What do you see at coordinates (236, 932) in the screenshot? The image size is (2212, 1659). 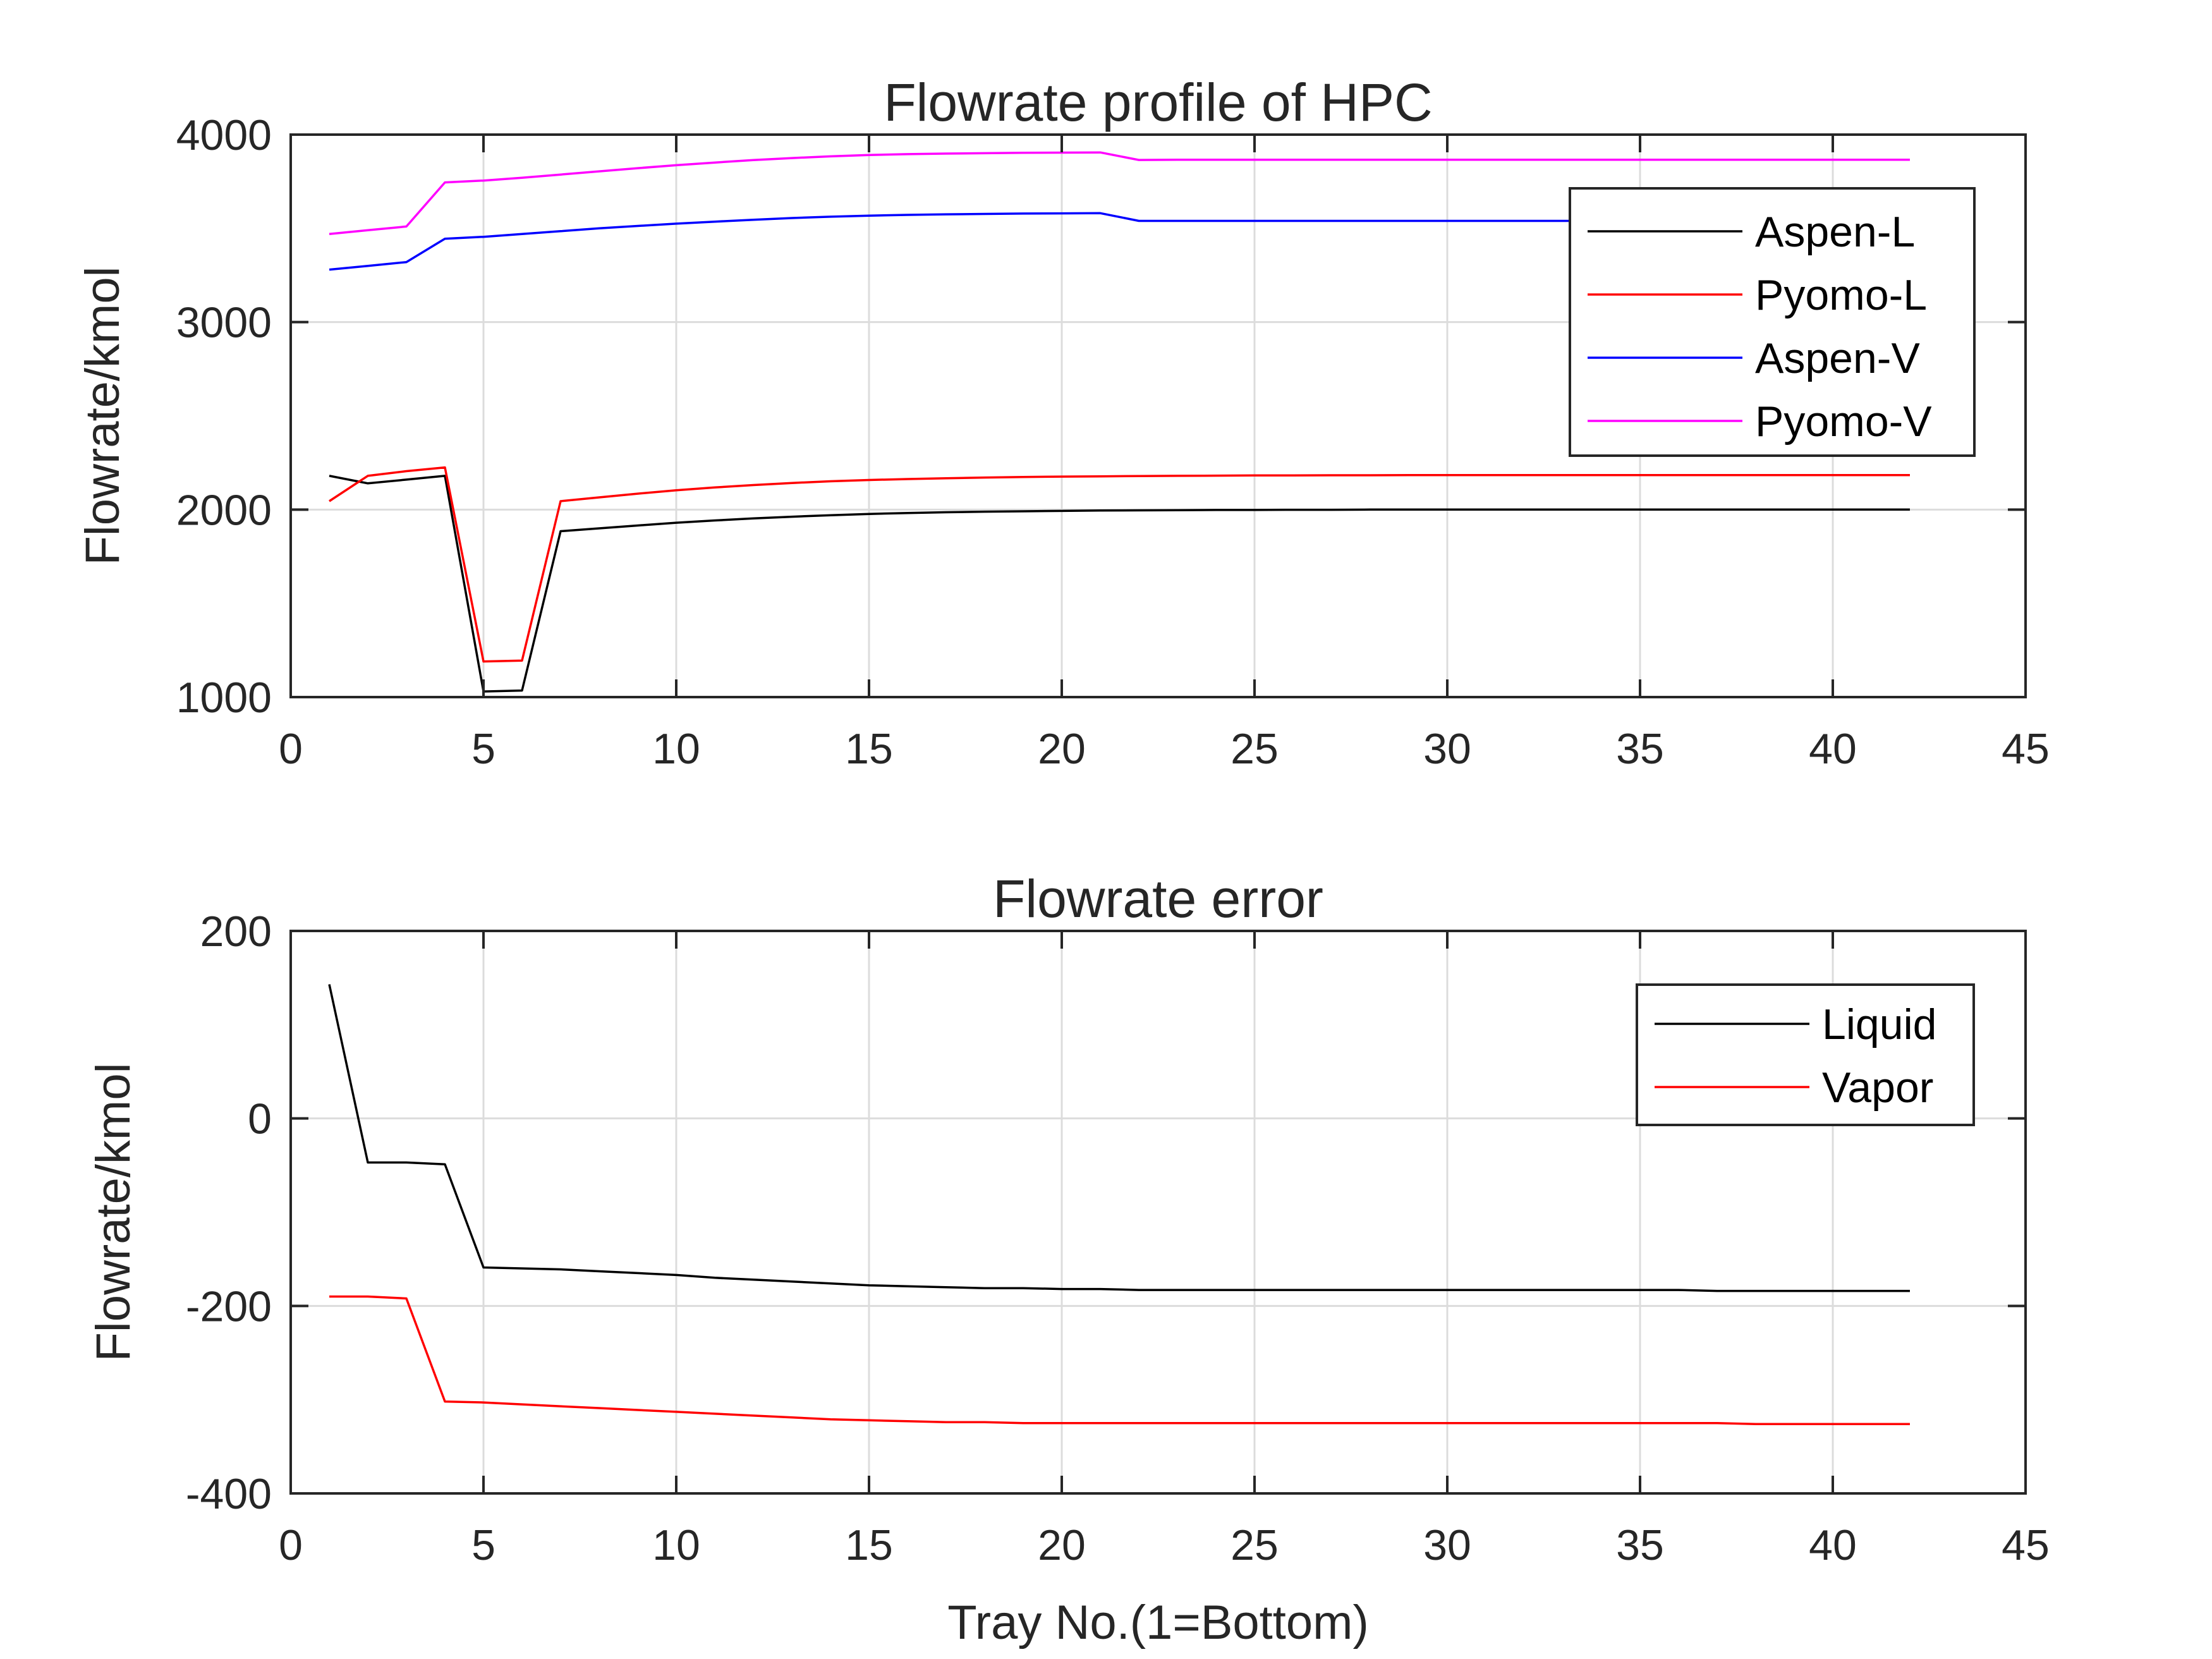 I see `y-tick-label: 200` at bounding box center [236, 932].